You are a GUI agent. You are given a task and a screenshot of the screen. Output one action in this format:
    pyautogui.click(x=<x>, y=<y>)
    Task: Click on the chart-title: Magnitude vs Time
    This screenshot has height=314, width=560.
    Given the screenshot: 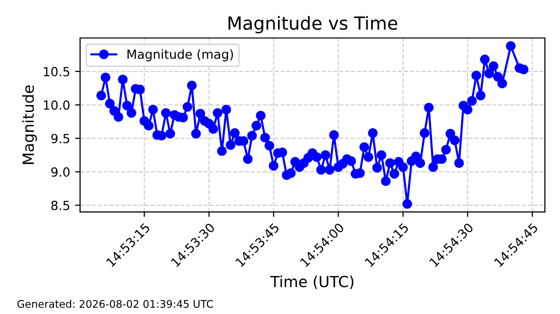 What is the action you would take?
    pyautogui.click(x=313, y=25)
    